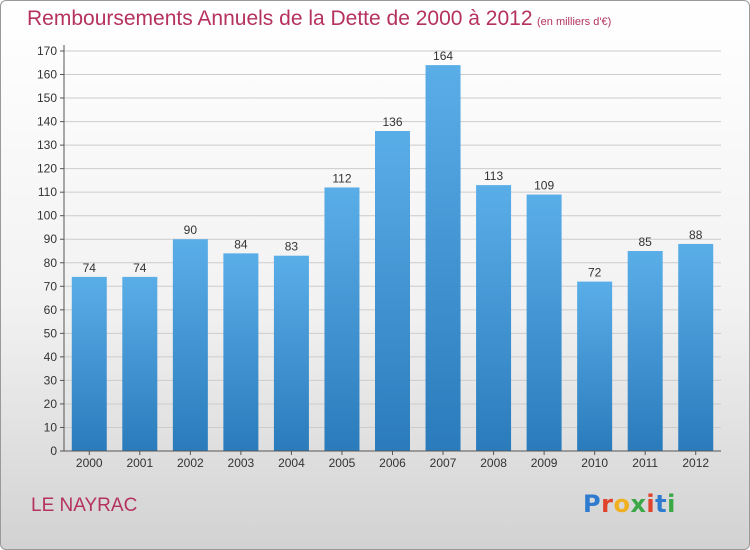 Image resolution: width=750 pixels, height=550 pixels. Describe the element at coordinates (89, 463) in the screenshot. I see `x-tick-label: 2000` at that location.